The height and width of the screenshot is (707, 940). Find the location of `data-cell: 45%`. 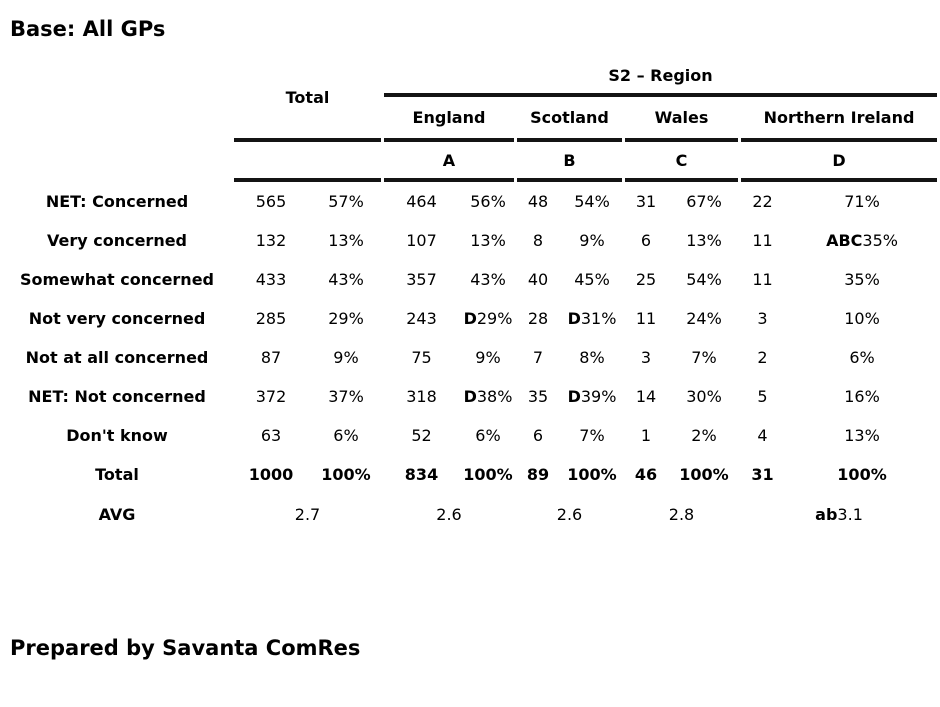

data-cell: 45% is located at coordinates (592, 279).